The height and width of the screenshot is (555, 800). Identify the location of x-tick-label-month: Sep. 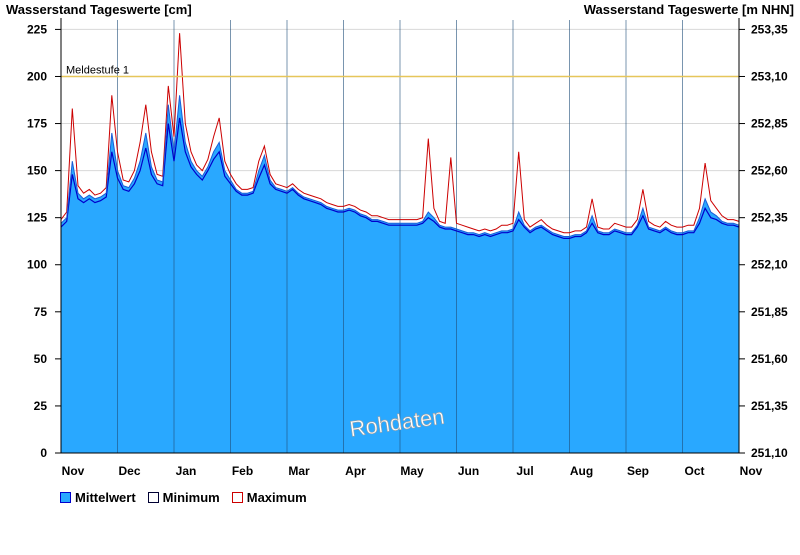
(638, 471).